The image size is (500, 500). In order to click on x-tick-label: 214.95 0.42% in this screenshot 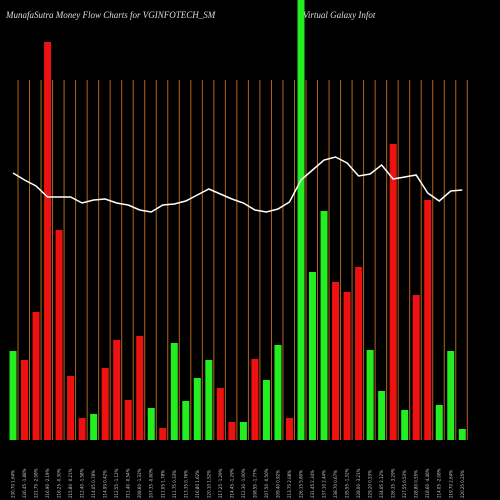, I will do `click(105, 484)`.